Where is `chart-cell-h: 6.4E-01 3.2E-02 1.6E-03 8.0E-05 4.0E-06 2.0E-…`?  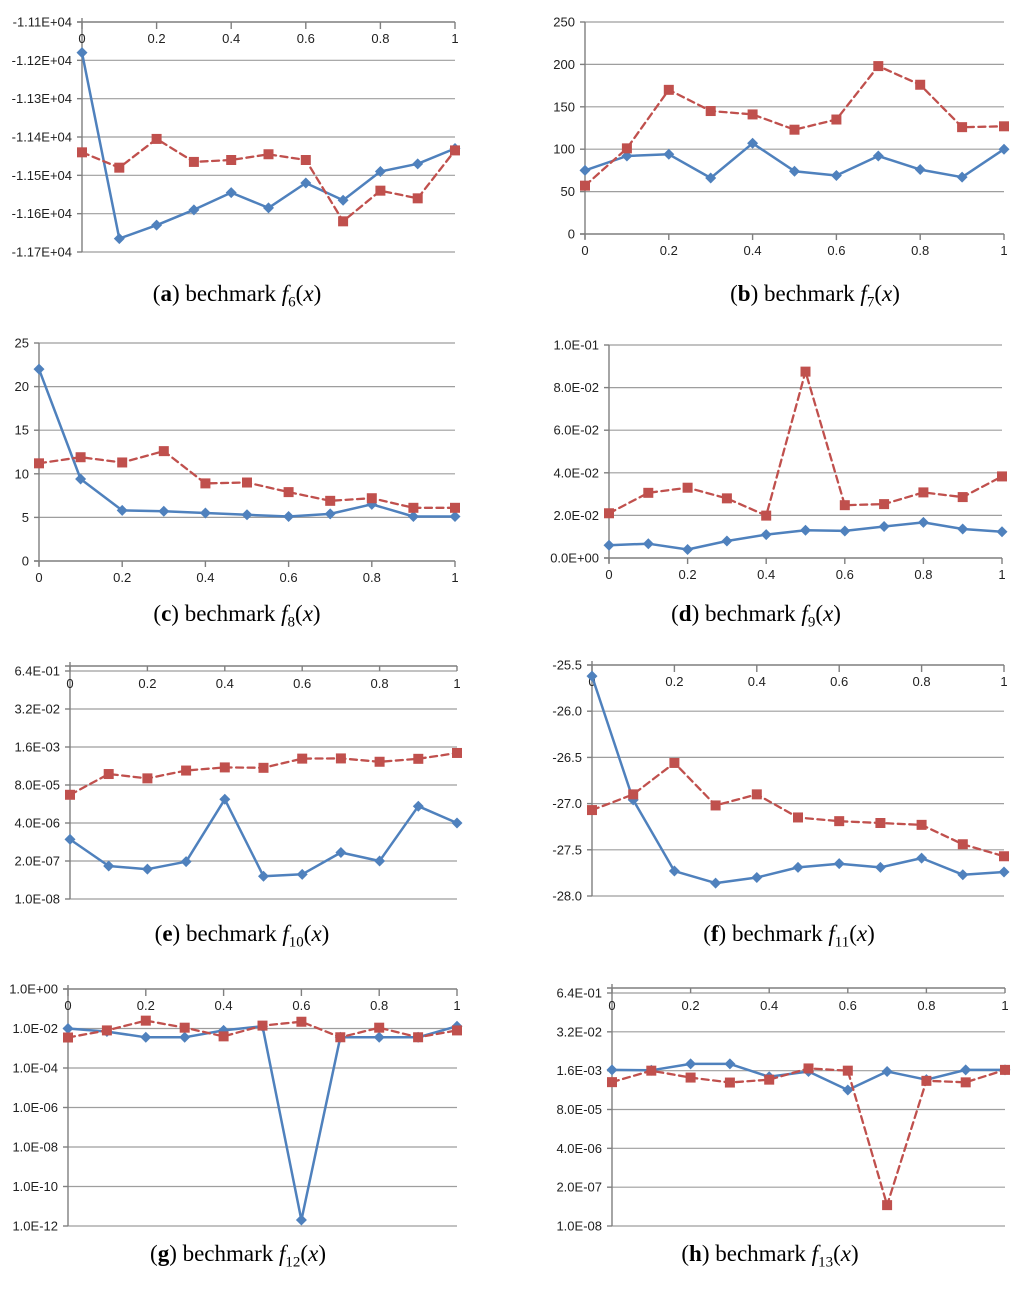
chart-cell-h: 6.4E-01 3.2E-02 1.6E-03 8.0E-05 4.0E-06 2.0E-… is located at coordinates (768, 1129).